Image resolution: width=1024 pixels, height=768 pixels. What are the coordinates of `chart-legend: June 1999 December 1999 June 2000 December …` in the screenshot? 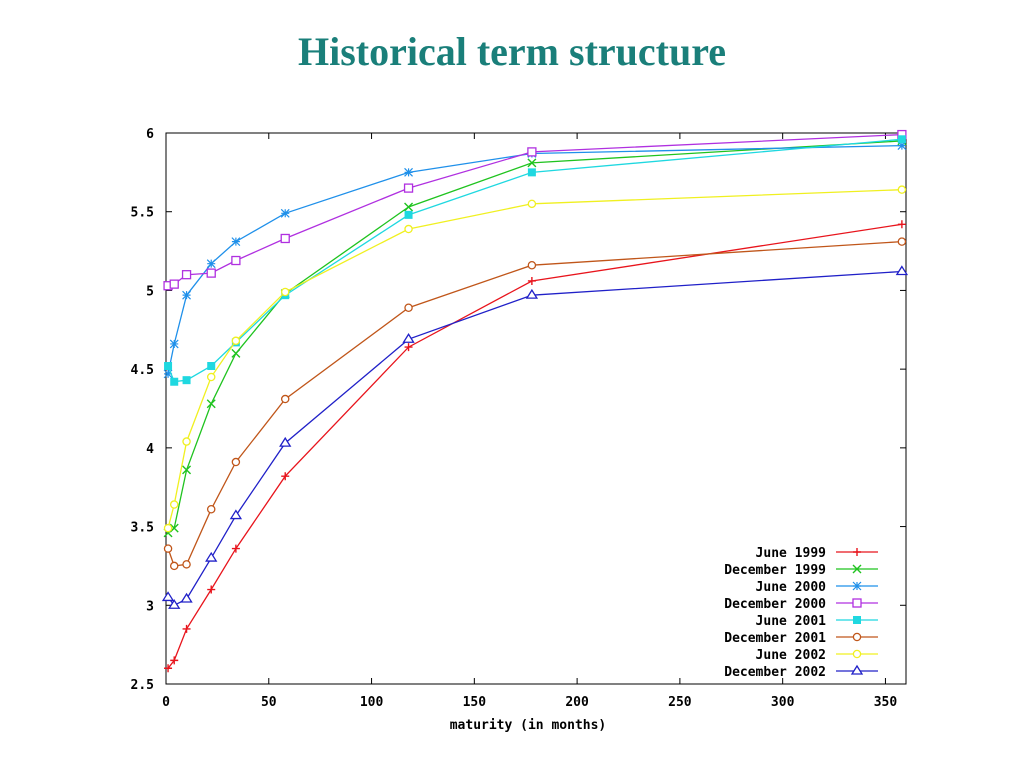 It's located at (801, 613).